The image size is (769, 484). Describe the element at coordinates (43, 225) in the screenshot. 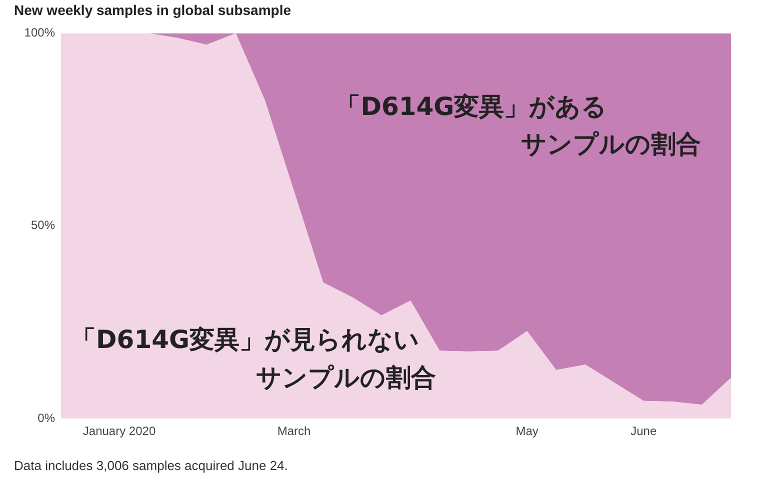

I see `y-tick-label: 50%` at that location.